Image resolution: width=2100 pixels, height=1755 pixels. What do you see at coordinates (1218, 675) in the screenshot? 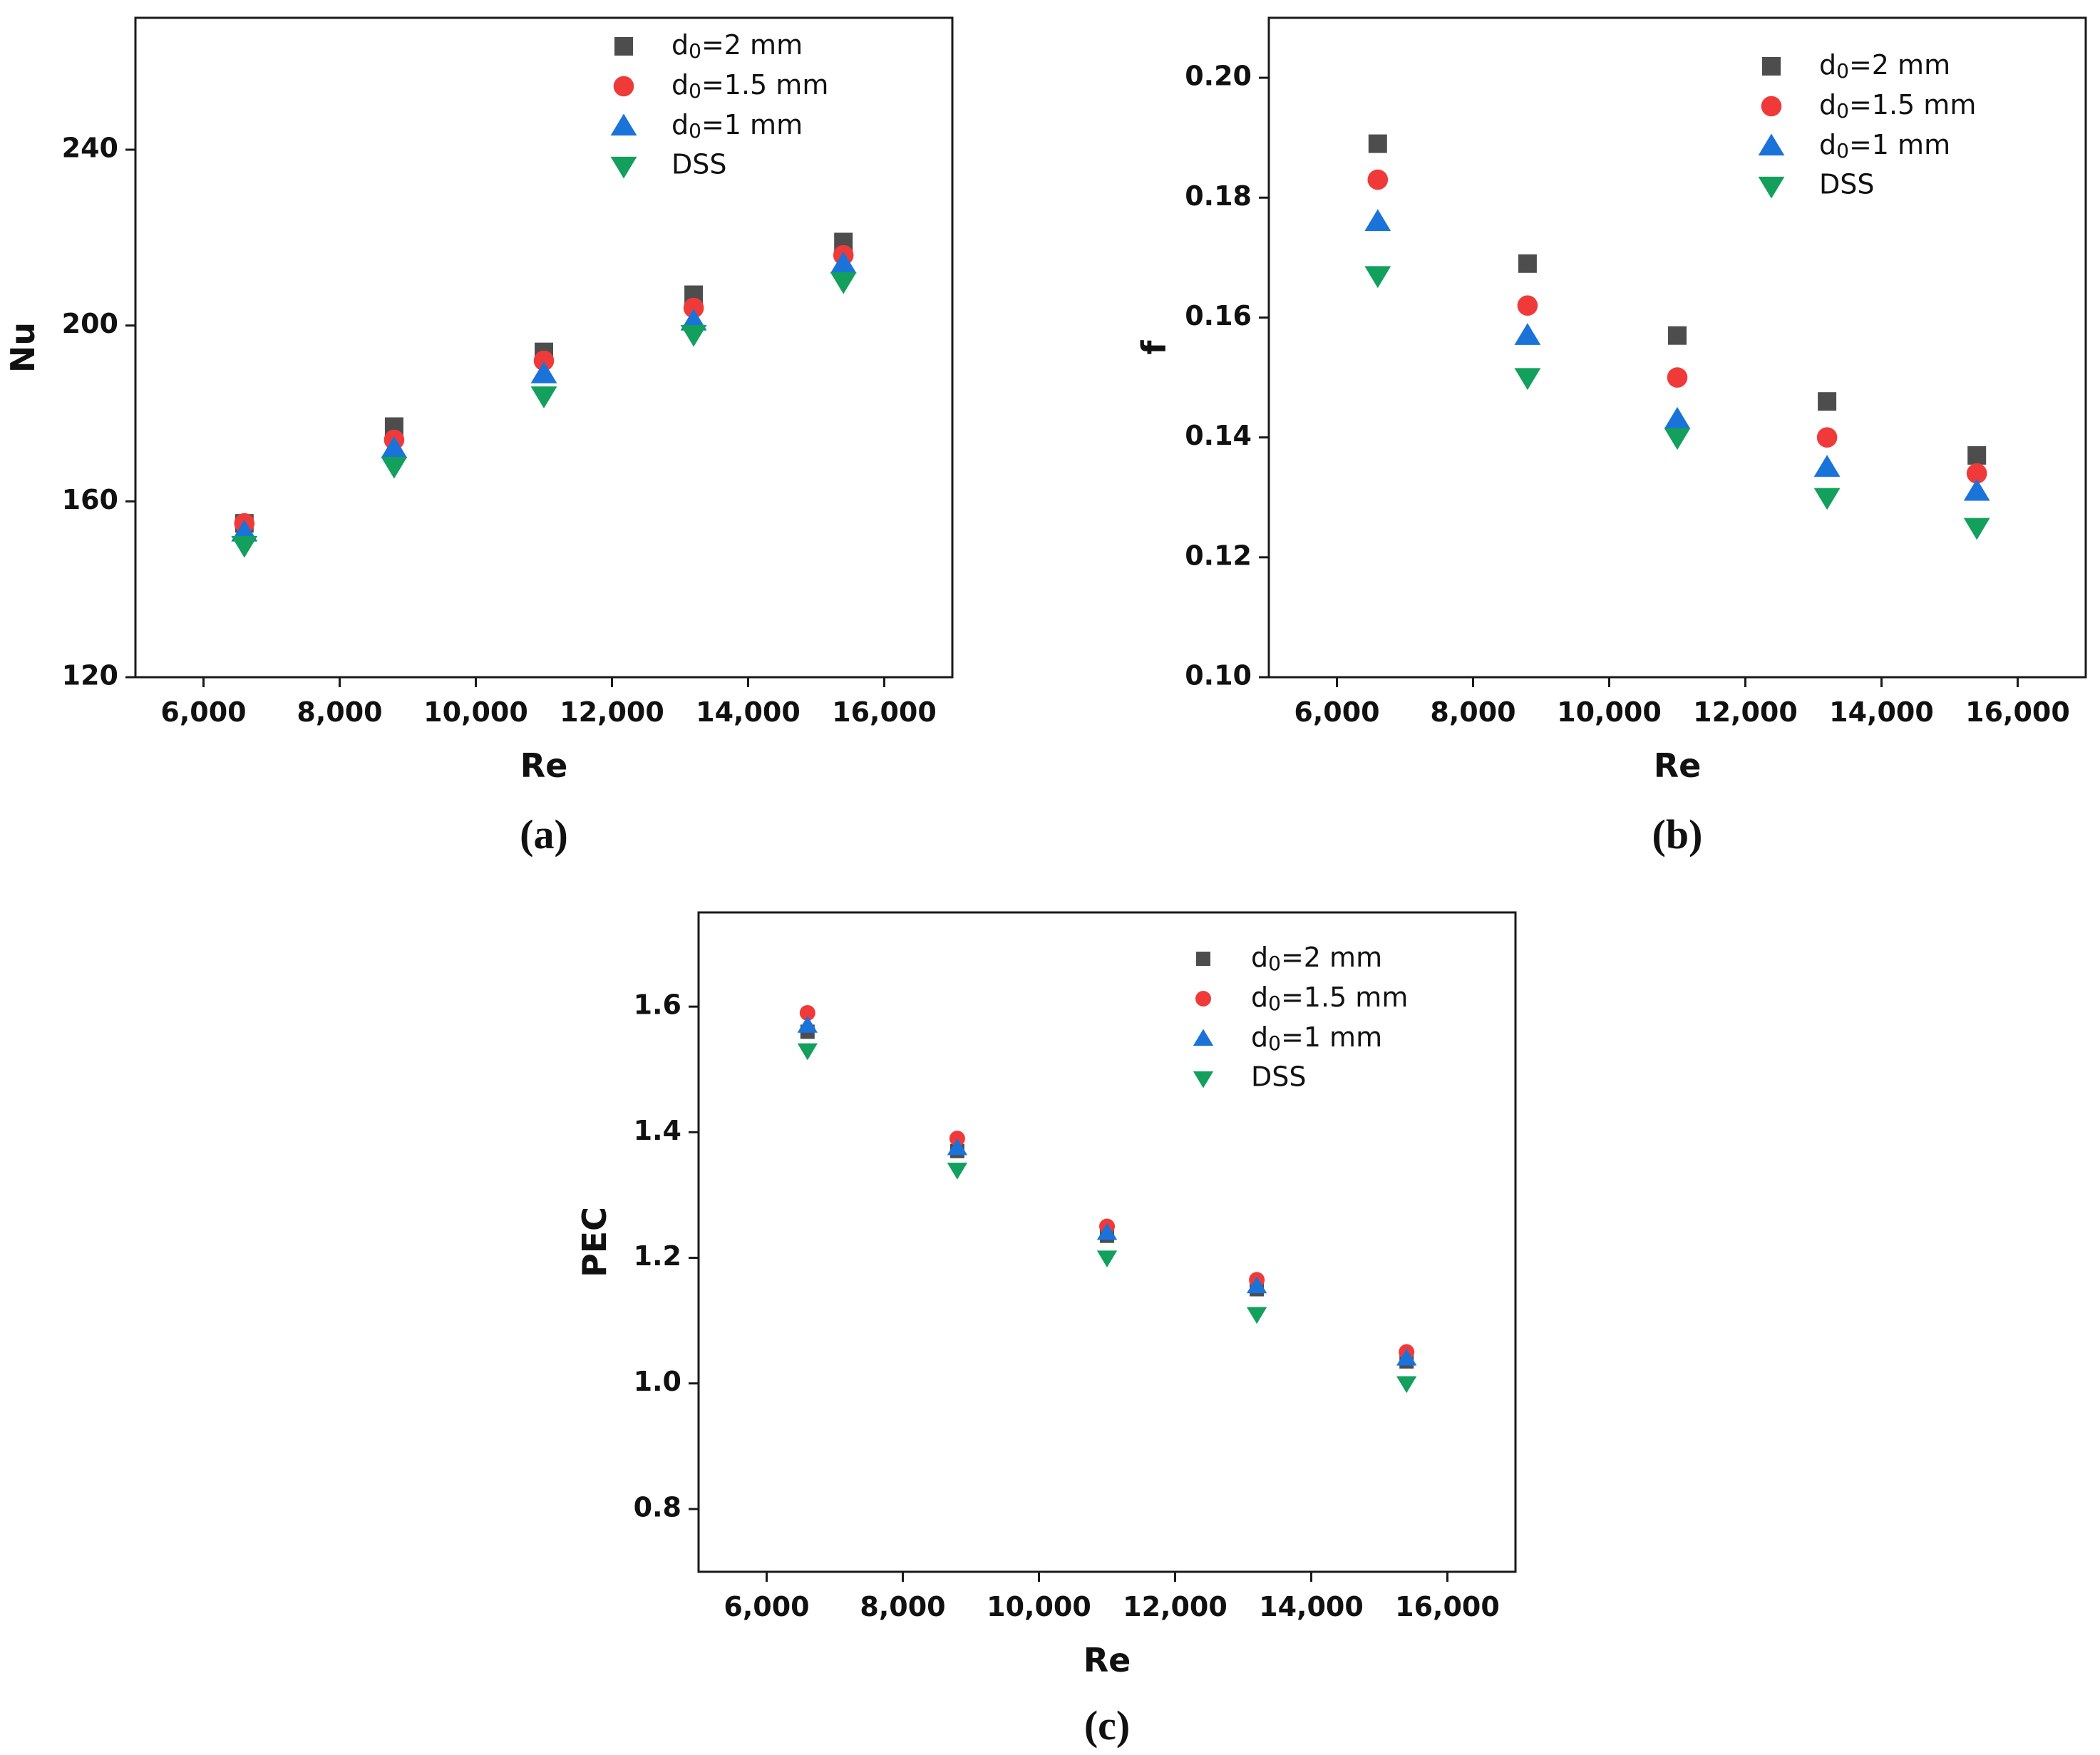
I see `y-tick-label: 0.10` at bounding box center [1218, 675].